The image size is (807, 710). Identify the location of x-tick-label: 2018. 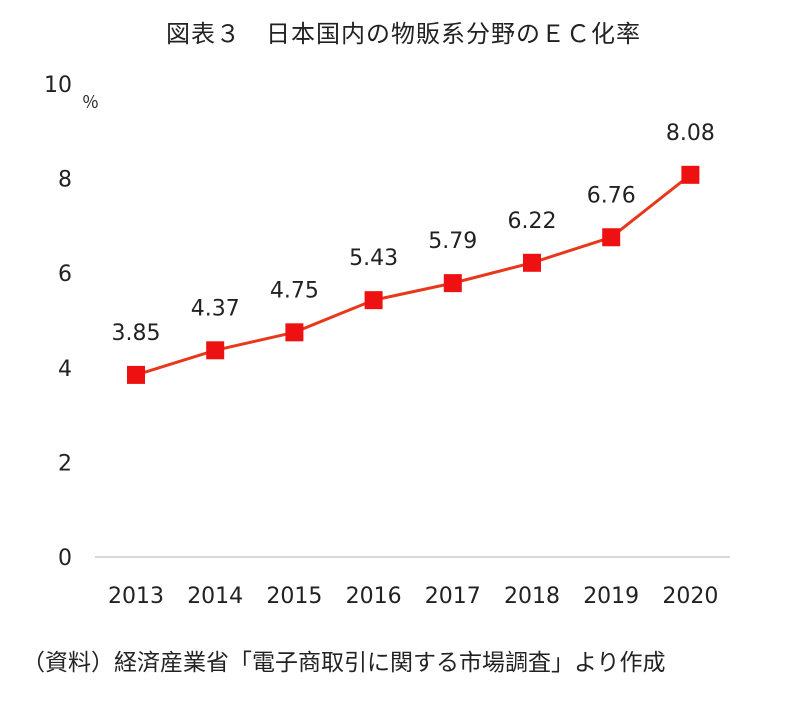
(532, 596).